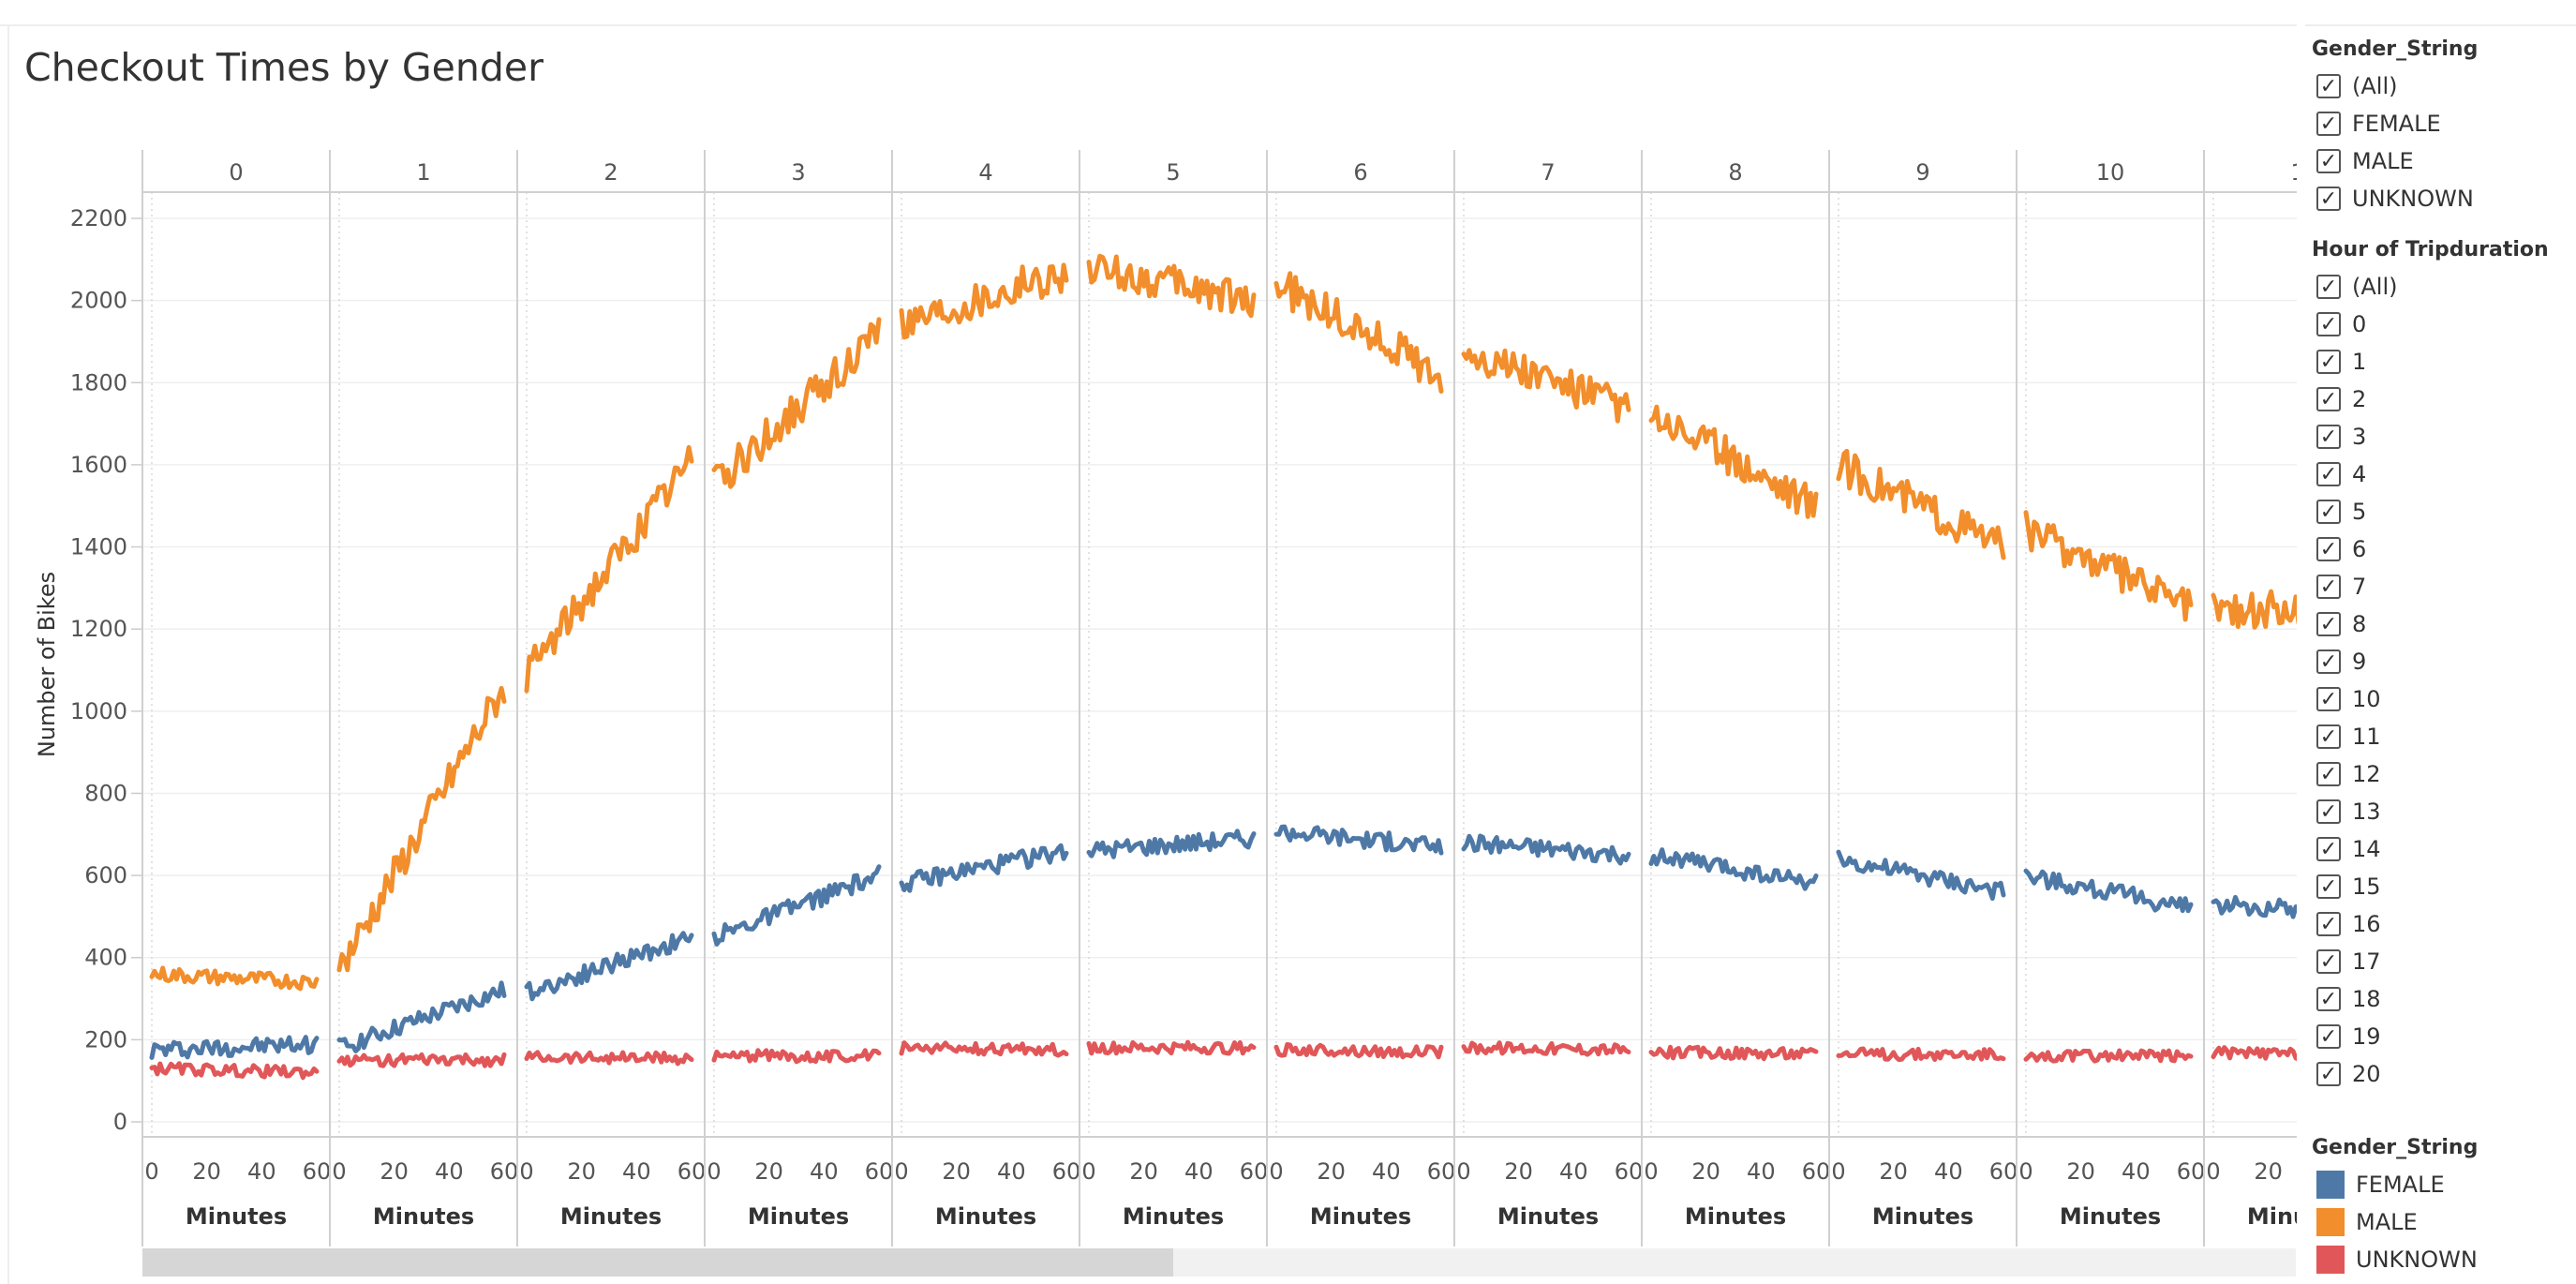 Image resolution: width=2576 pixels, height=1284 pixels. What do you see at coordinates (2397, 1260) in the screenshot?
I see `legend-item: UNKNOWN` at bounding box center [2397, 1260].